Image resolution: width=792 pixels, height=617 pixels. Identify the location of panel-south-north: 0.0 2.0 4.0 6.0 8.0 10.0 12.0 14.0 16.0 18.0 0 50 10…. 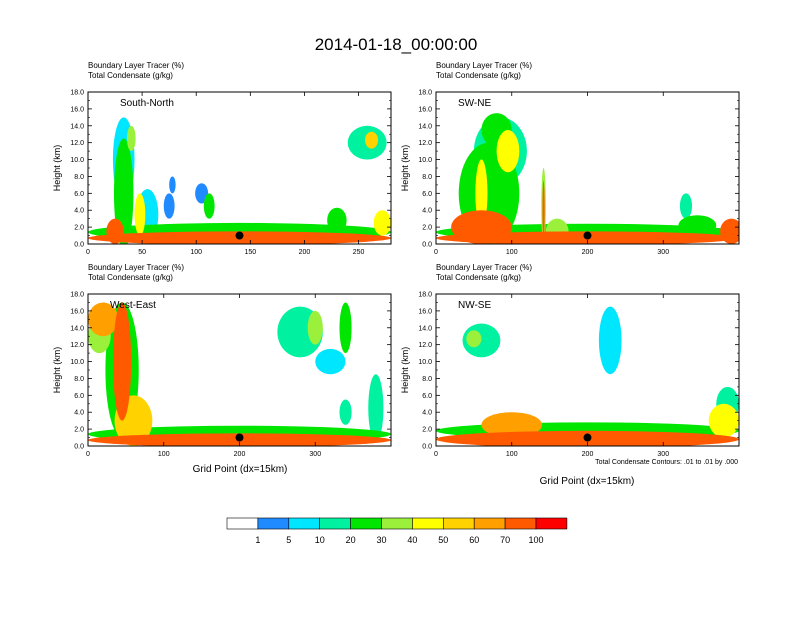
(222, 158).